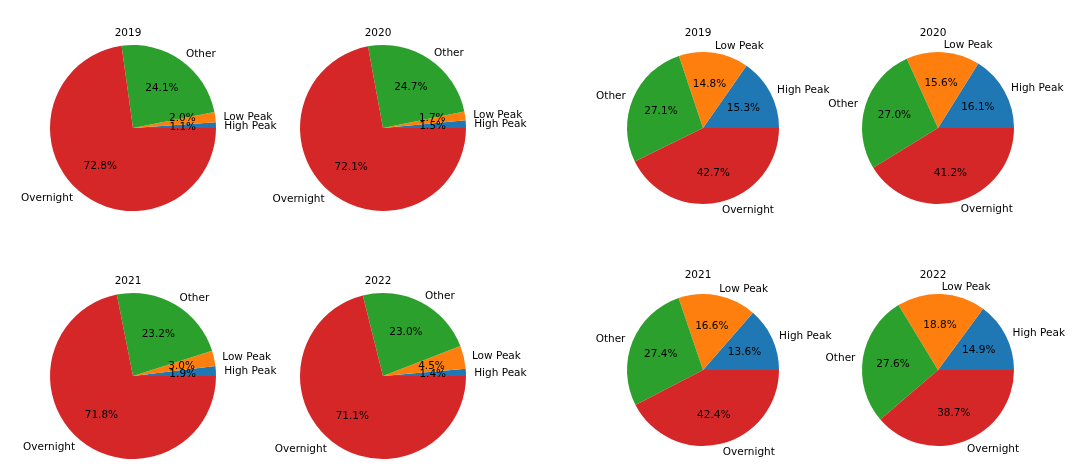  What do you see at coordinates (940, 324) in the screenshot?
I see `data-label: 18.8%` at bounding box center [940, 324].